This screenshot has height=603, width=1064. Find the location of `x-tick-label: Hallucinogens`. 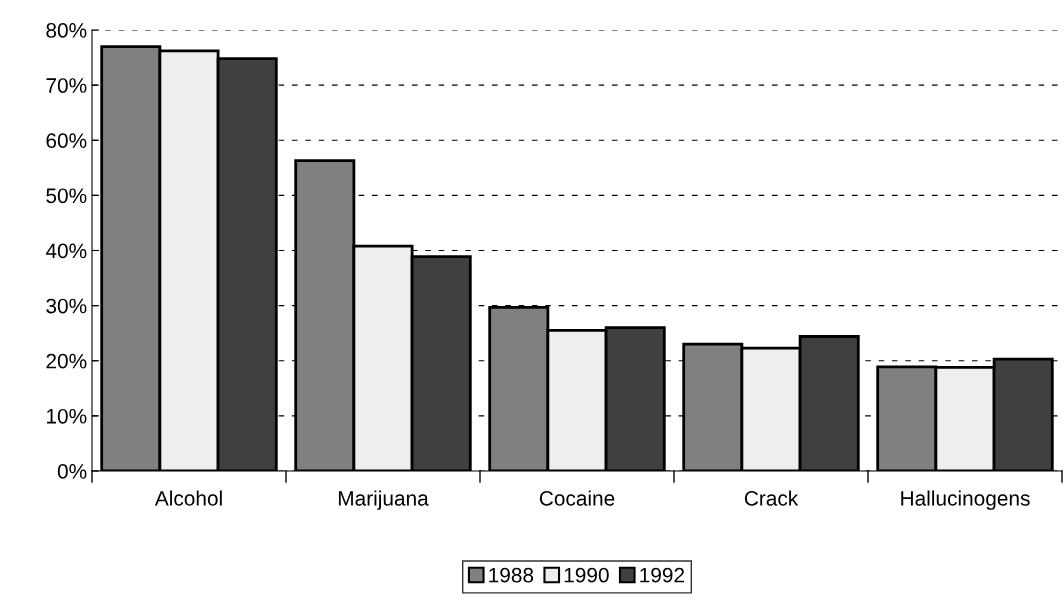

x-tick-label: Hallucinogens is located at coordinates (965, 500).